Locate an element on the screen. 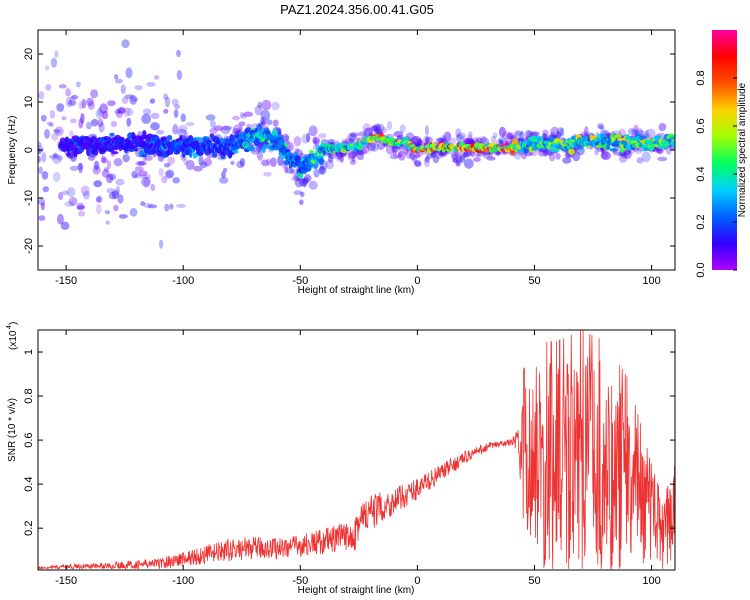 This screenshot has width=750, height=600. x-tick-label: -100 is located at coordinates (183, 281).